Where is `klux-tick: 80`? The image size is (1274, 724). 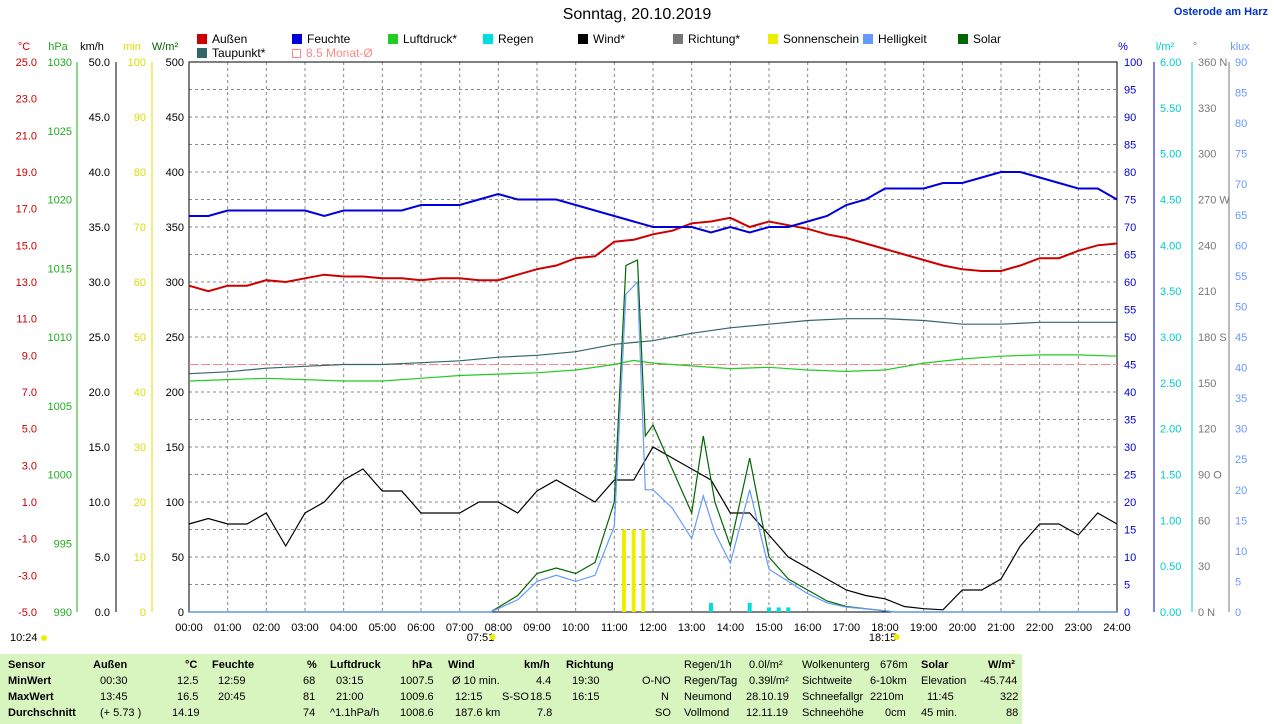
klux-tick: 80 is located at coordinates (1241, 124).